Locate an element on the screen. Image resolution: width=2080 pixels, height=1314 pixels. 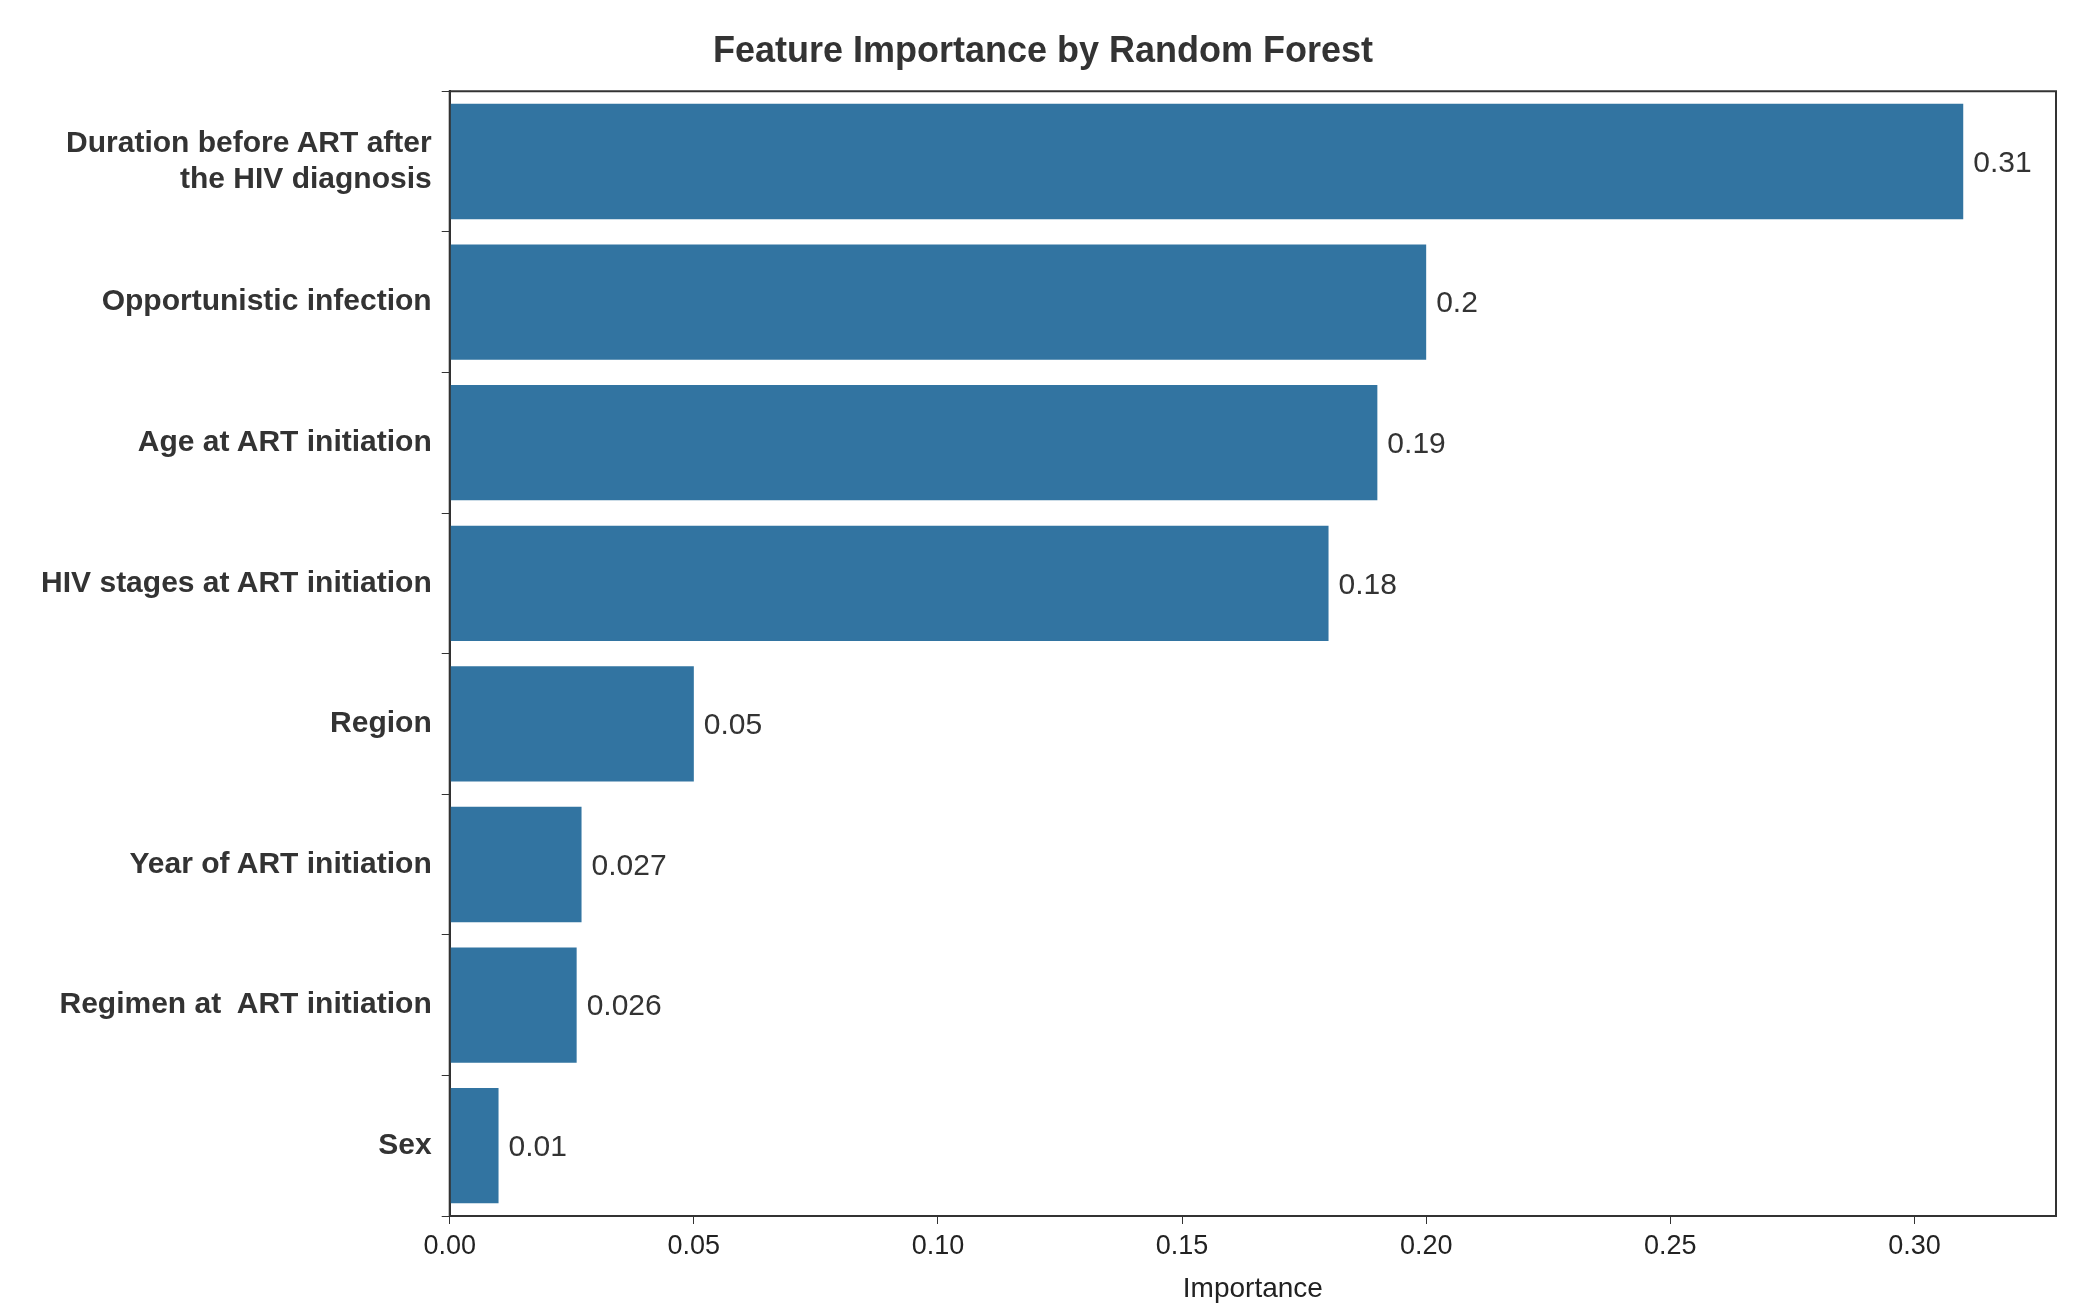
y-tick-label: Year of ART initiation is located at coordinates (280, 862).